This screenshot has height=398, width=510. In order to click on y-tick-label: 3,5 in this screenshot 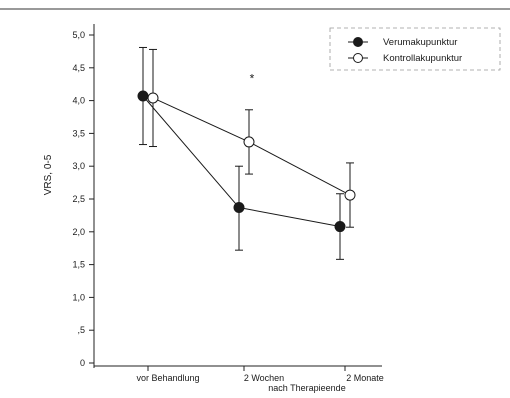, I will do `click(78, 133)`.